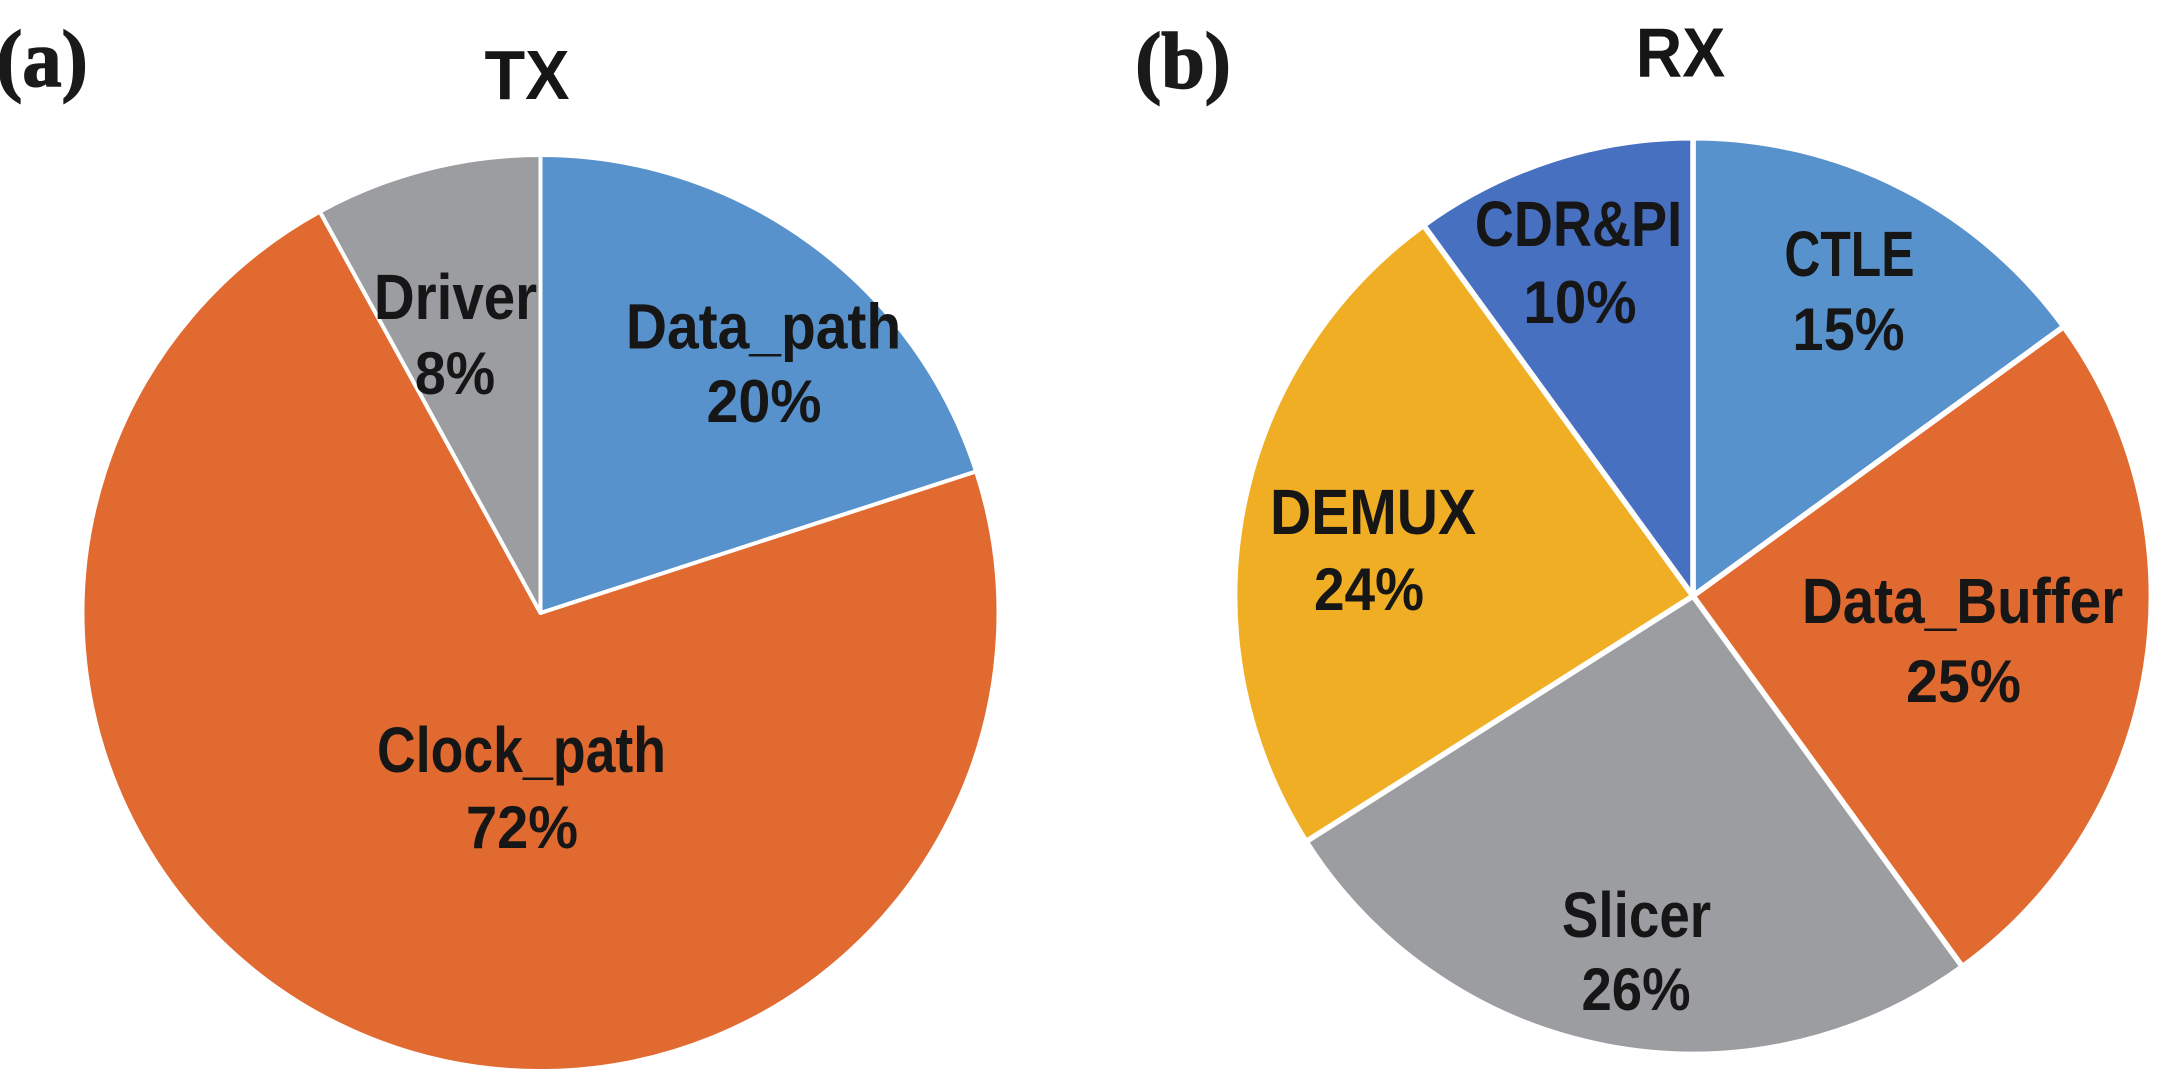  What do you see at coordinates (1849, 254) in the screenshot?
I see `svg-text: CTLE` at bounding box center [1849, 254].